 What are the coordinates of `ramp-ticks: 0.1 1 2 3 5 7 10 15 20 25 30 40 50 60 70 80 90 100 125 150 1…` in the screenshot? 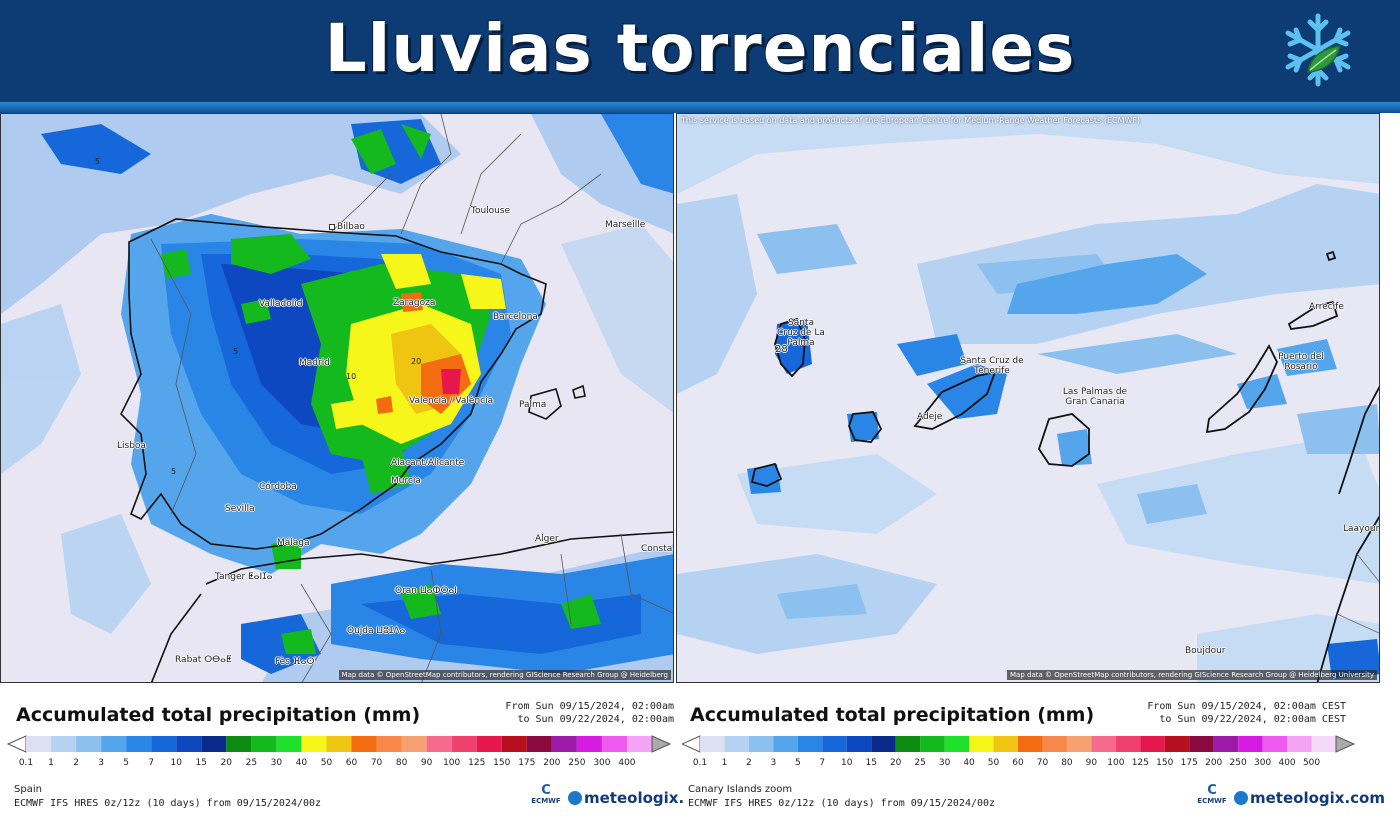 It's located at (338, 764).